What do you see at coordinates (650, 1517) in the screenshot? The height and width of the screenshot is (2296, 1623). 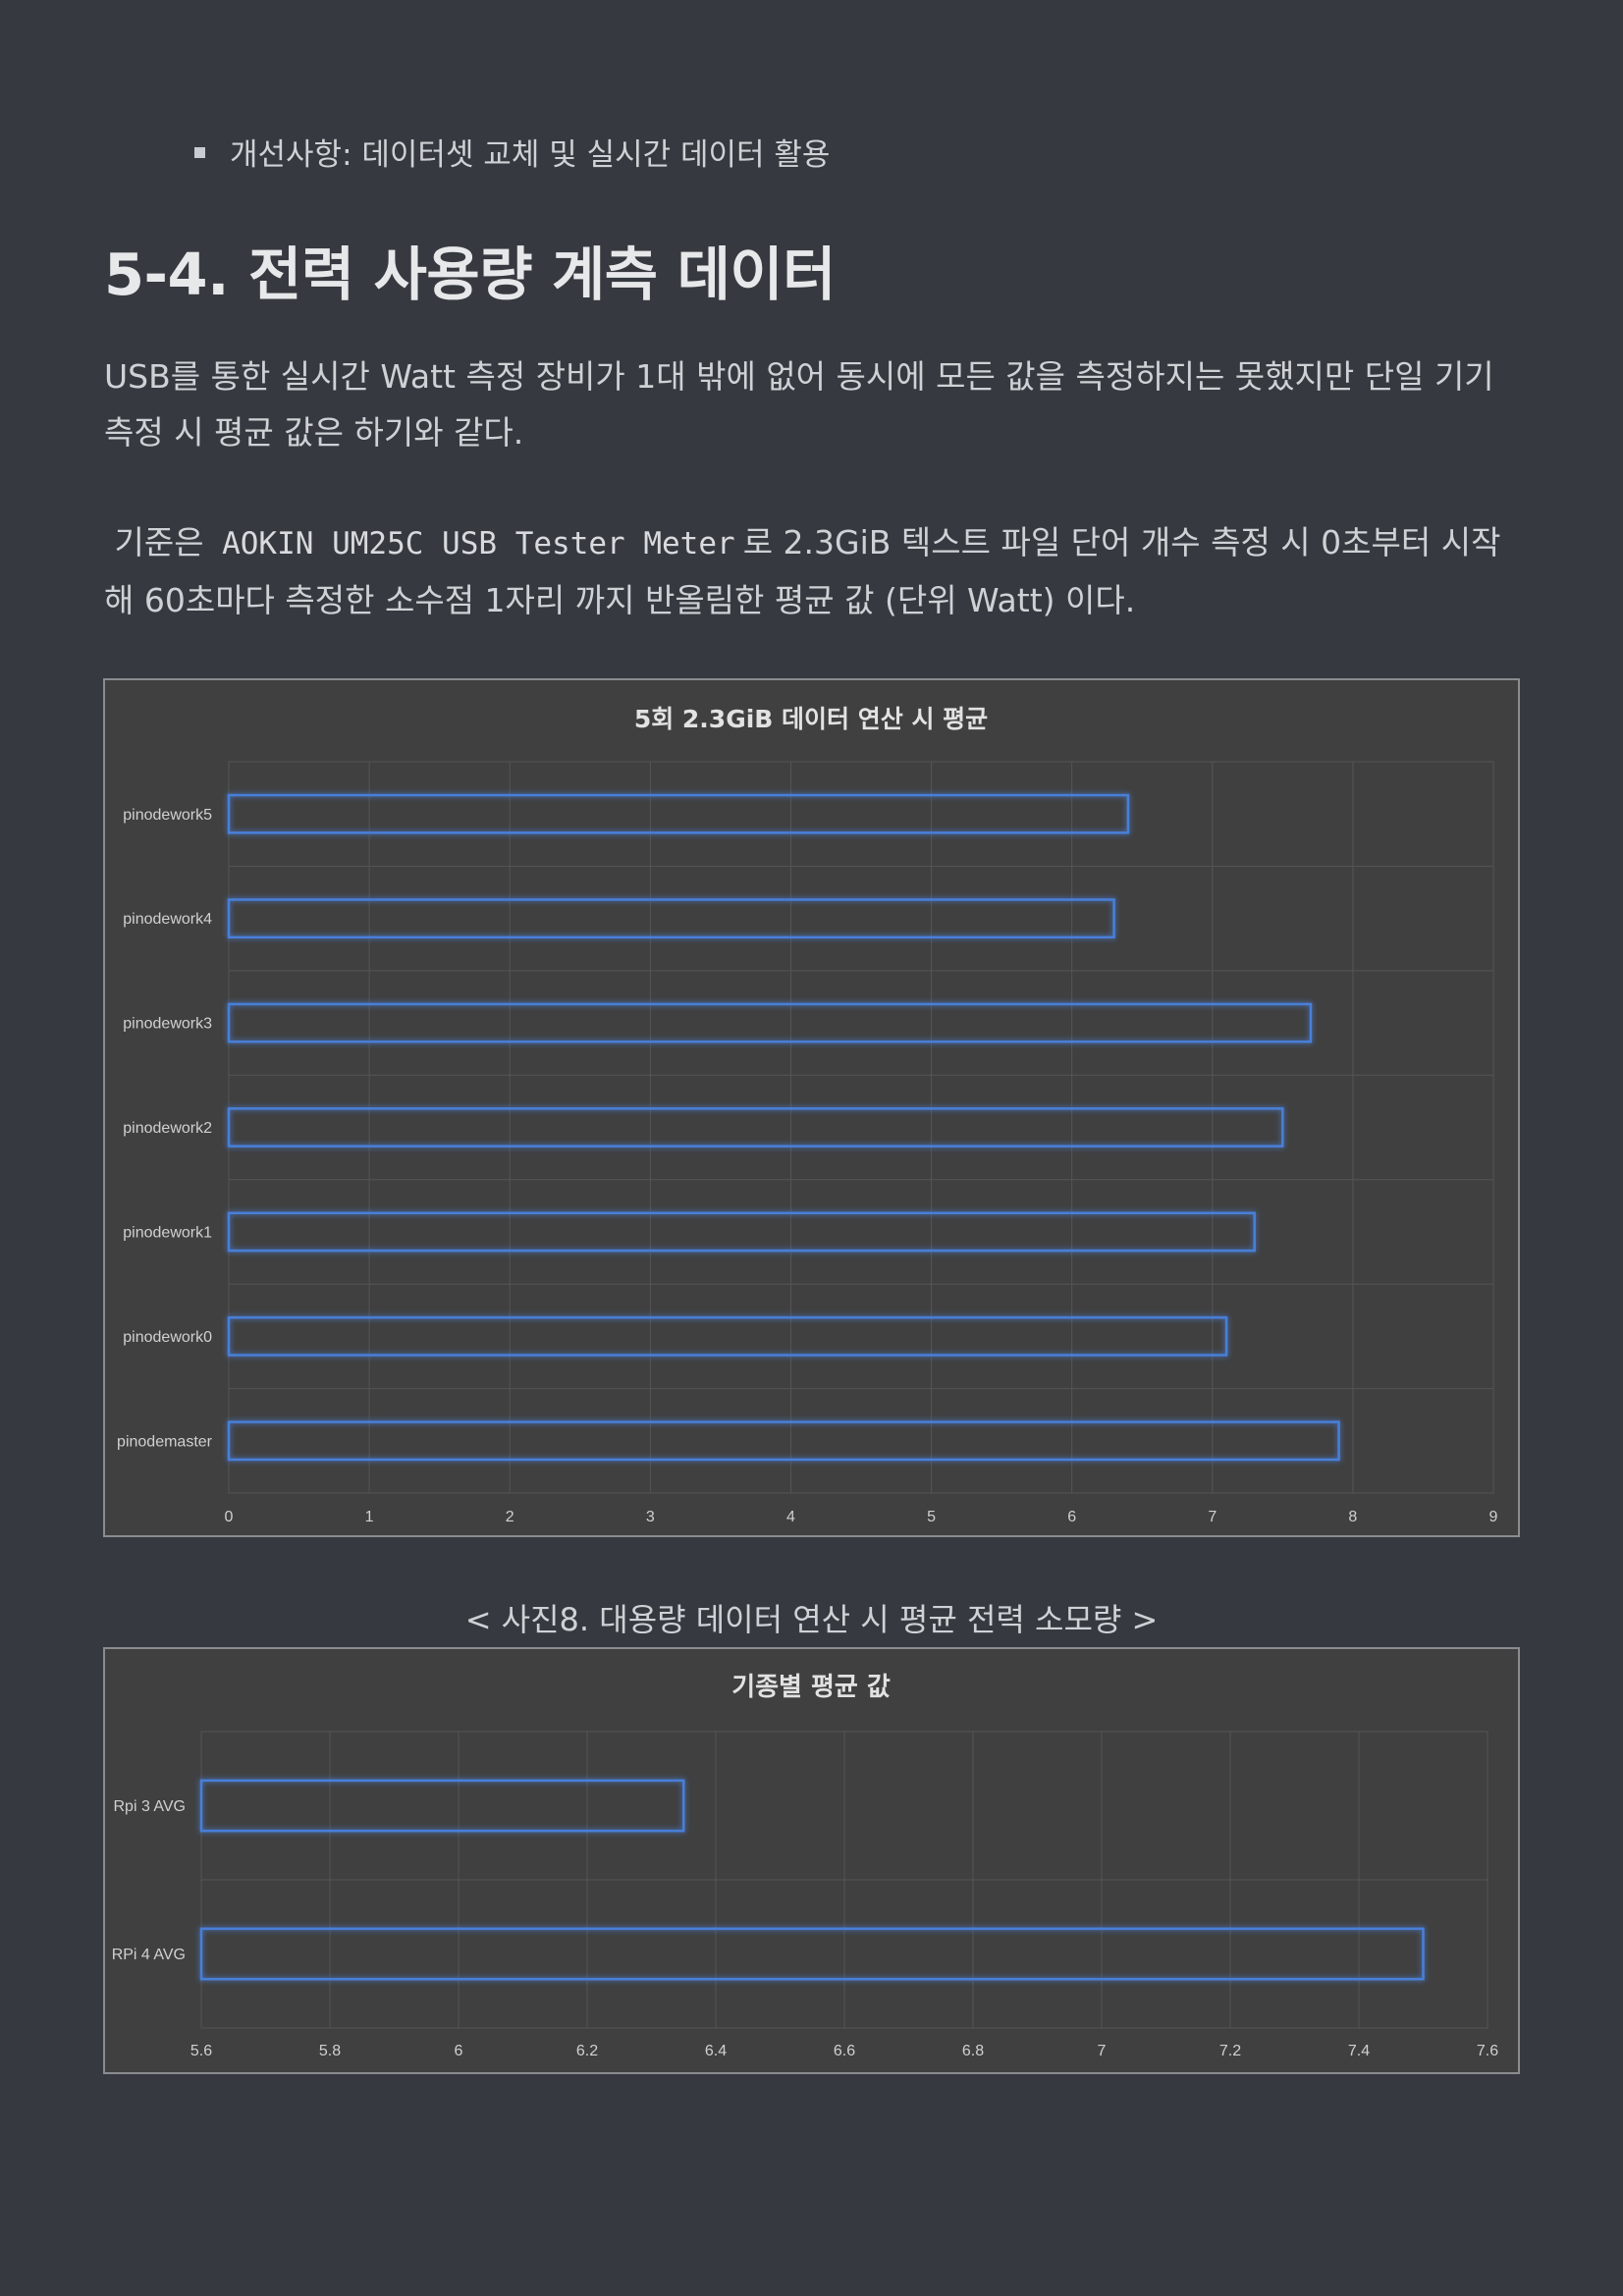 I see `x-tick-label: 3` at bounding box center [650, 1517].